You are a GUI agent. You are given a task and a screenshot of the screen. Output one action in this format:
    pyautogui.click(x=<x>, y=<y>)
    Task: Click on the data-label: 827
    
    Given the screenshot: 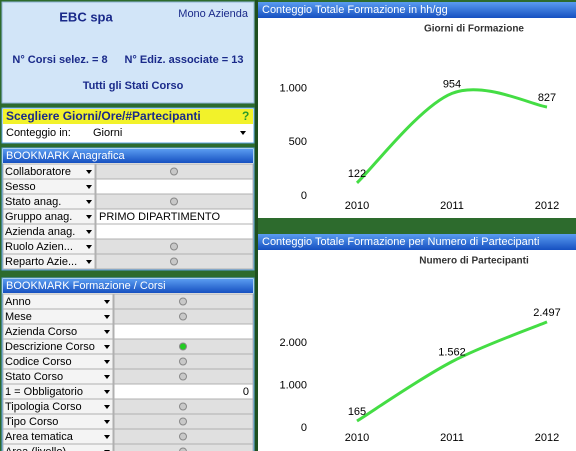 What is the action you would take?
    pyautogui.click(x=547, y=98)
    